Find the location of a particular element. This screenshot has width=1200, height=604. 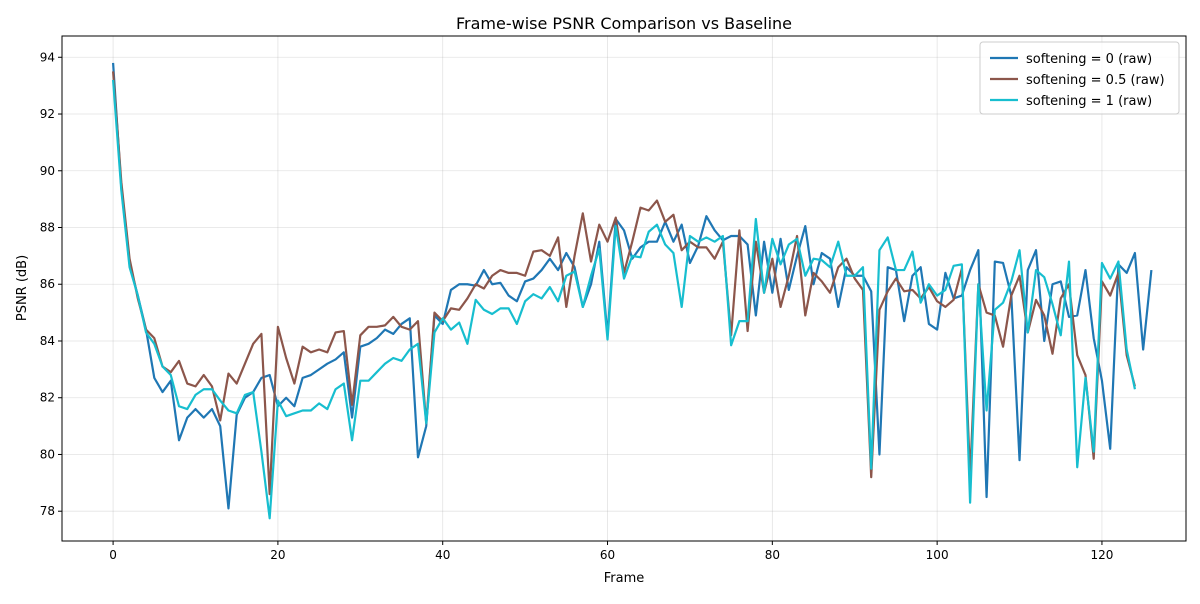

y-tick-label: 90 is located at coordinates (47, 171).